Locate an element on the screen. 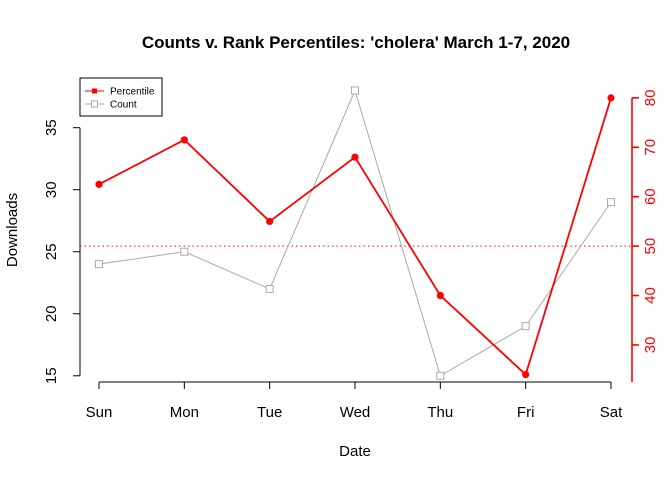  x-tick-label: Wed is located at coordinates (355, 412).